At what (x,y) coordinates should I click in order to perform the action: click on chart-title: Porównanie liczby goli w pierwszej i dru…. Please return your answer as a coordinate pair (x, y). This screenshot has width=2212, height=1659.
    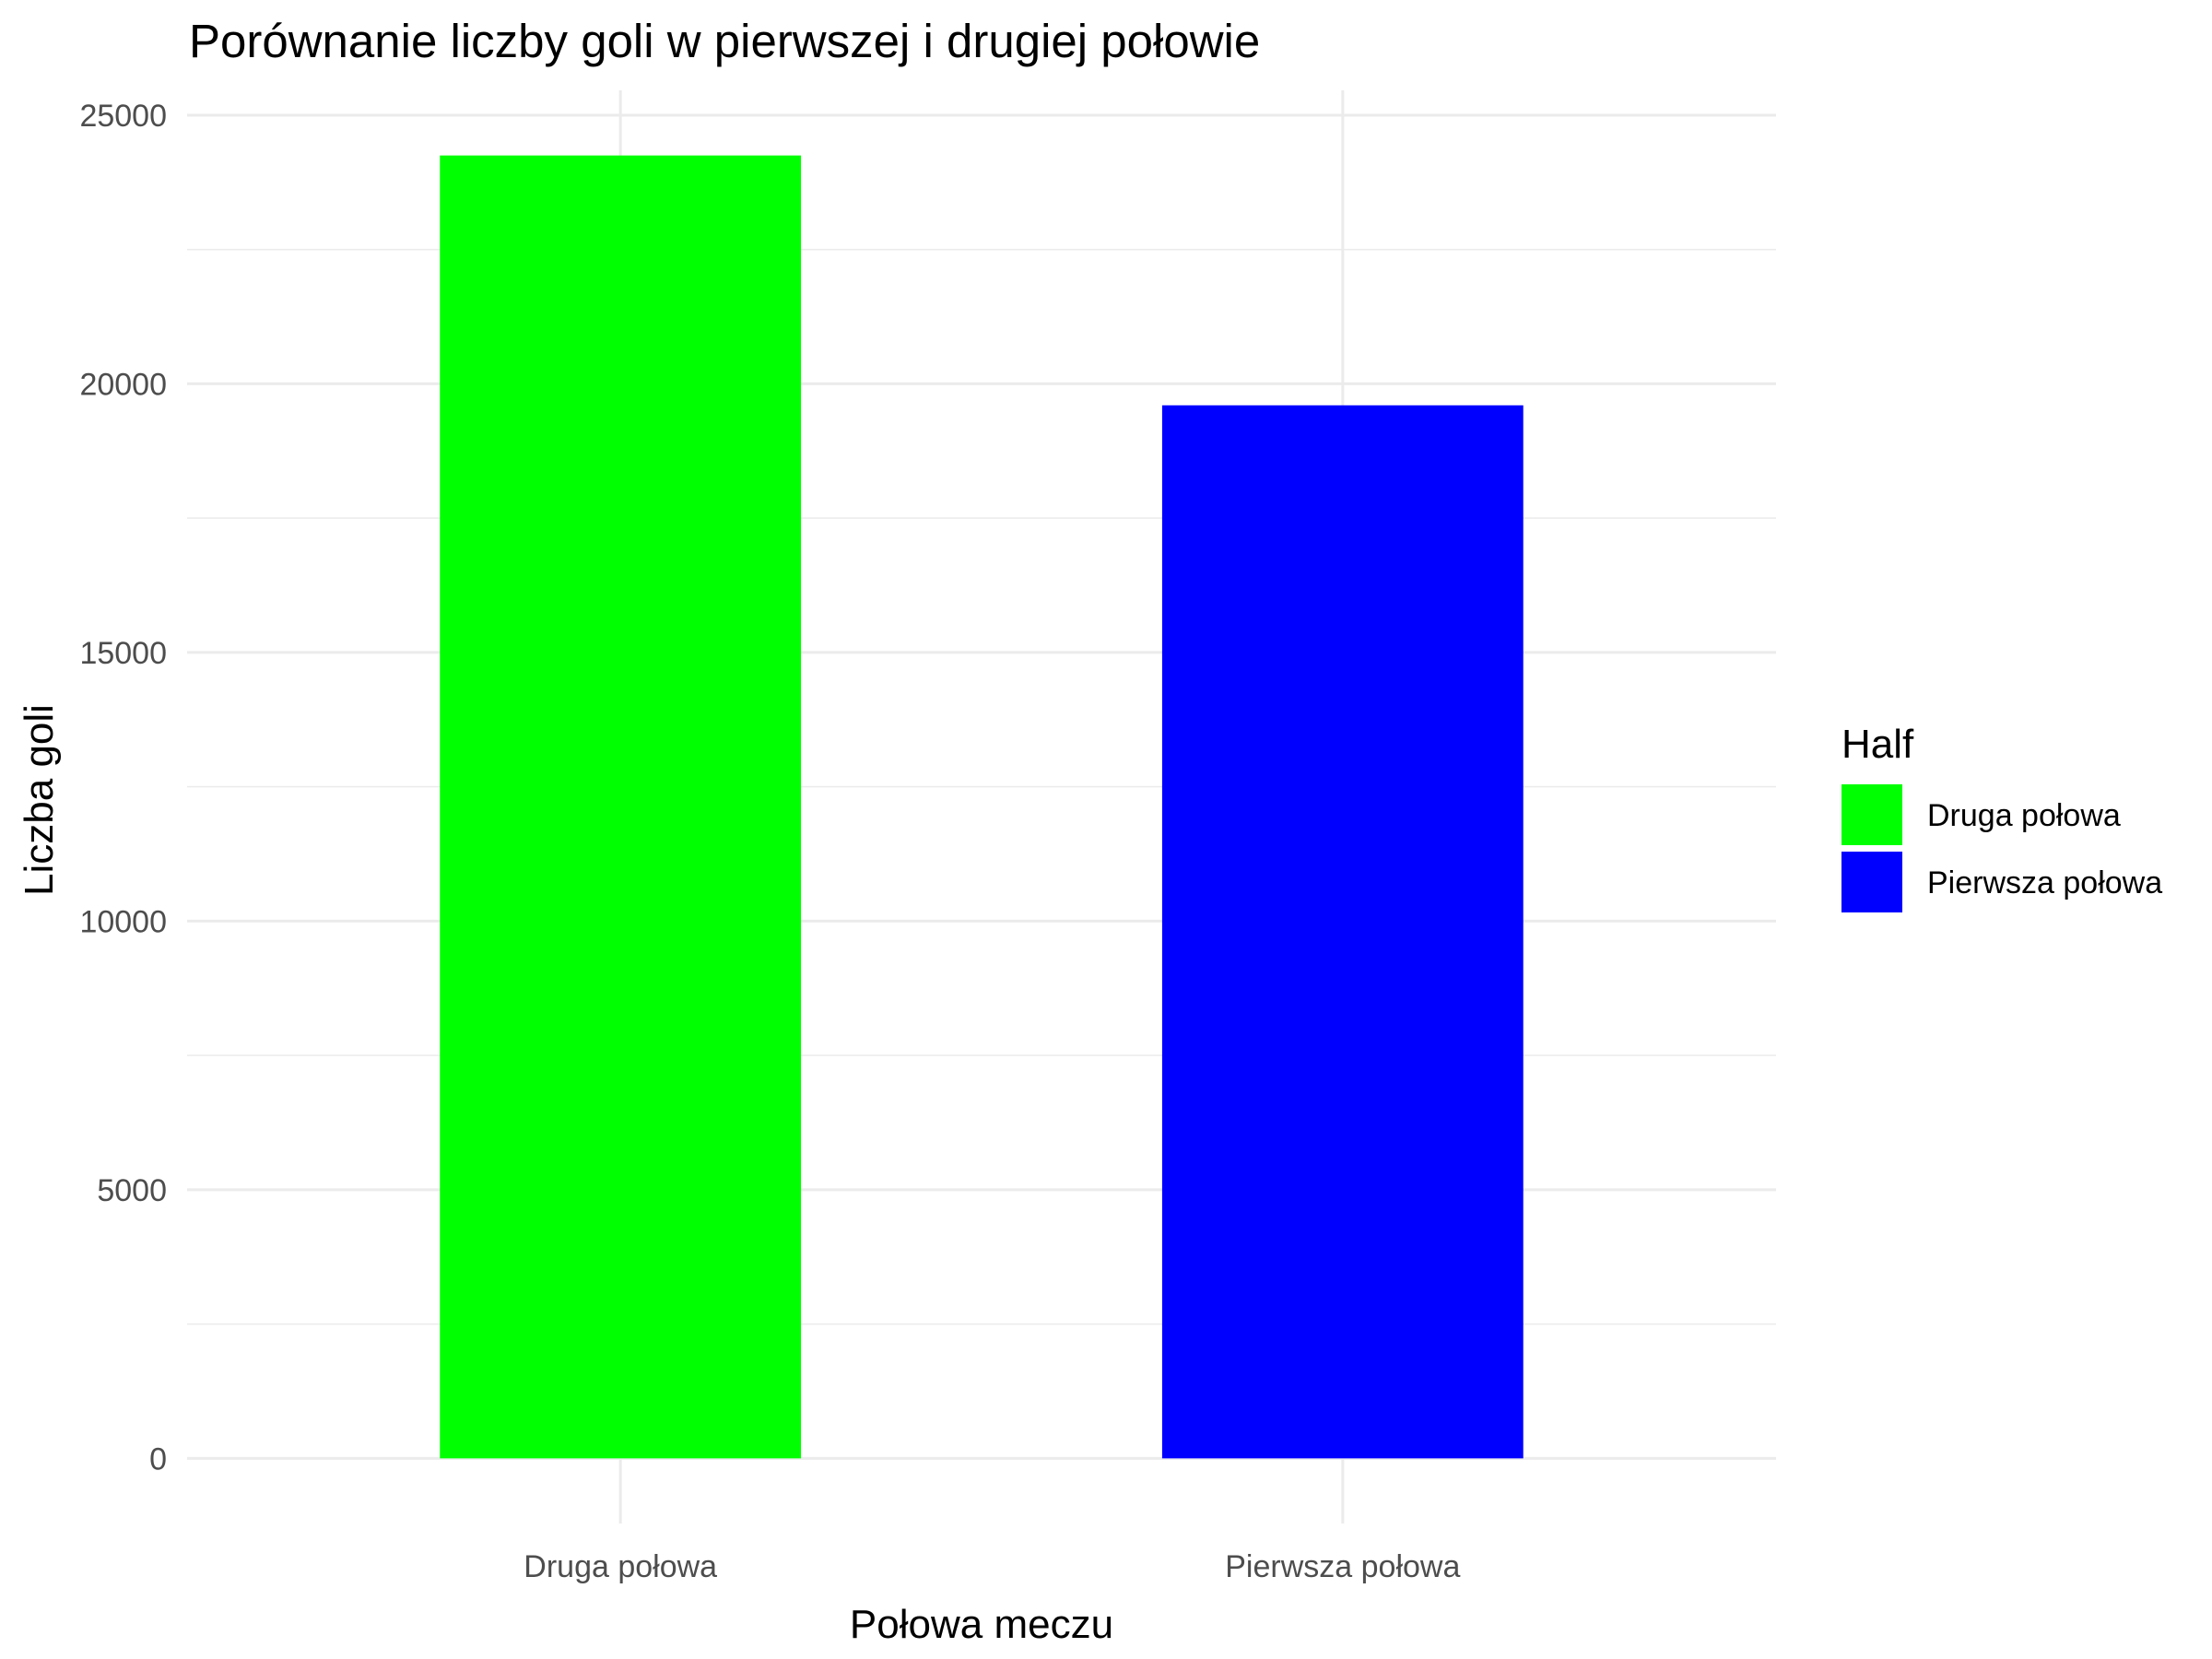
    Looking at the image, I should click on (724, 41).